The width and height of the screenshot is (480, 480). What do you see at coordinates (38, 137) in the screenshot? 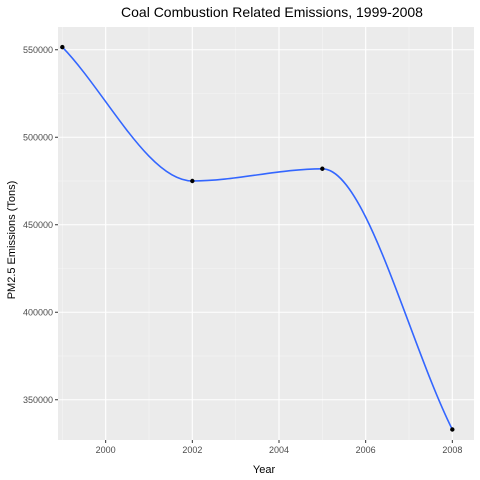
I see `y-tick-label: 500000` at bounding box center [38, 137].